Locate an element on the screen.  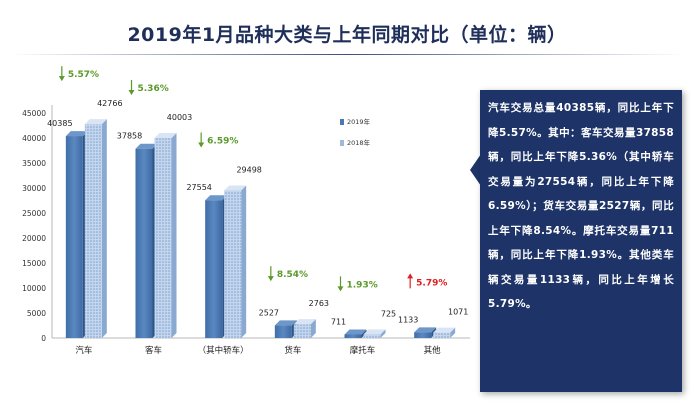
value-label: 711 is located at coordinates (338, 321).